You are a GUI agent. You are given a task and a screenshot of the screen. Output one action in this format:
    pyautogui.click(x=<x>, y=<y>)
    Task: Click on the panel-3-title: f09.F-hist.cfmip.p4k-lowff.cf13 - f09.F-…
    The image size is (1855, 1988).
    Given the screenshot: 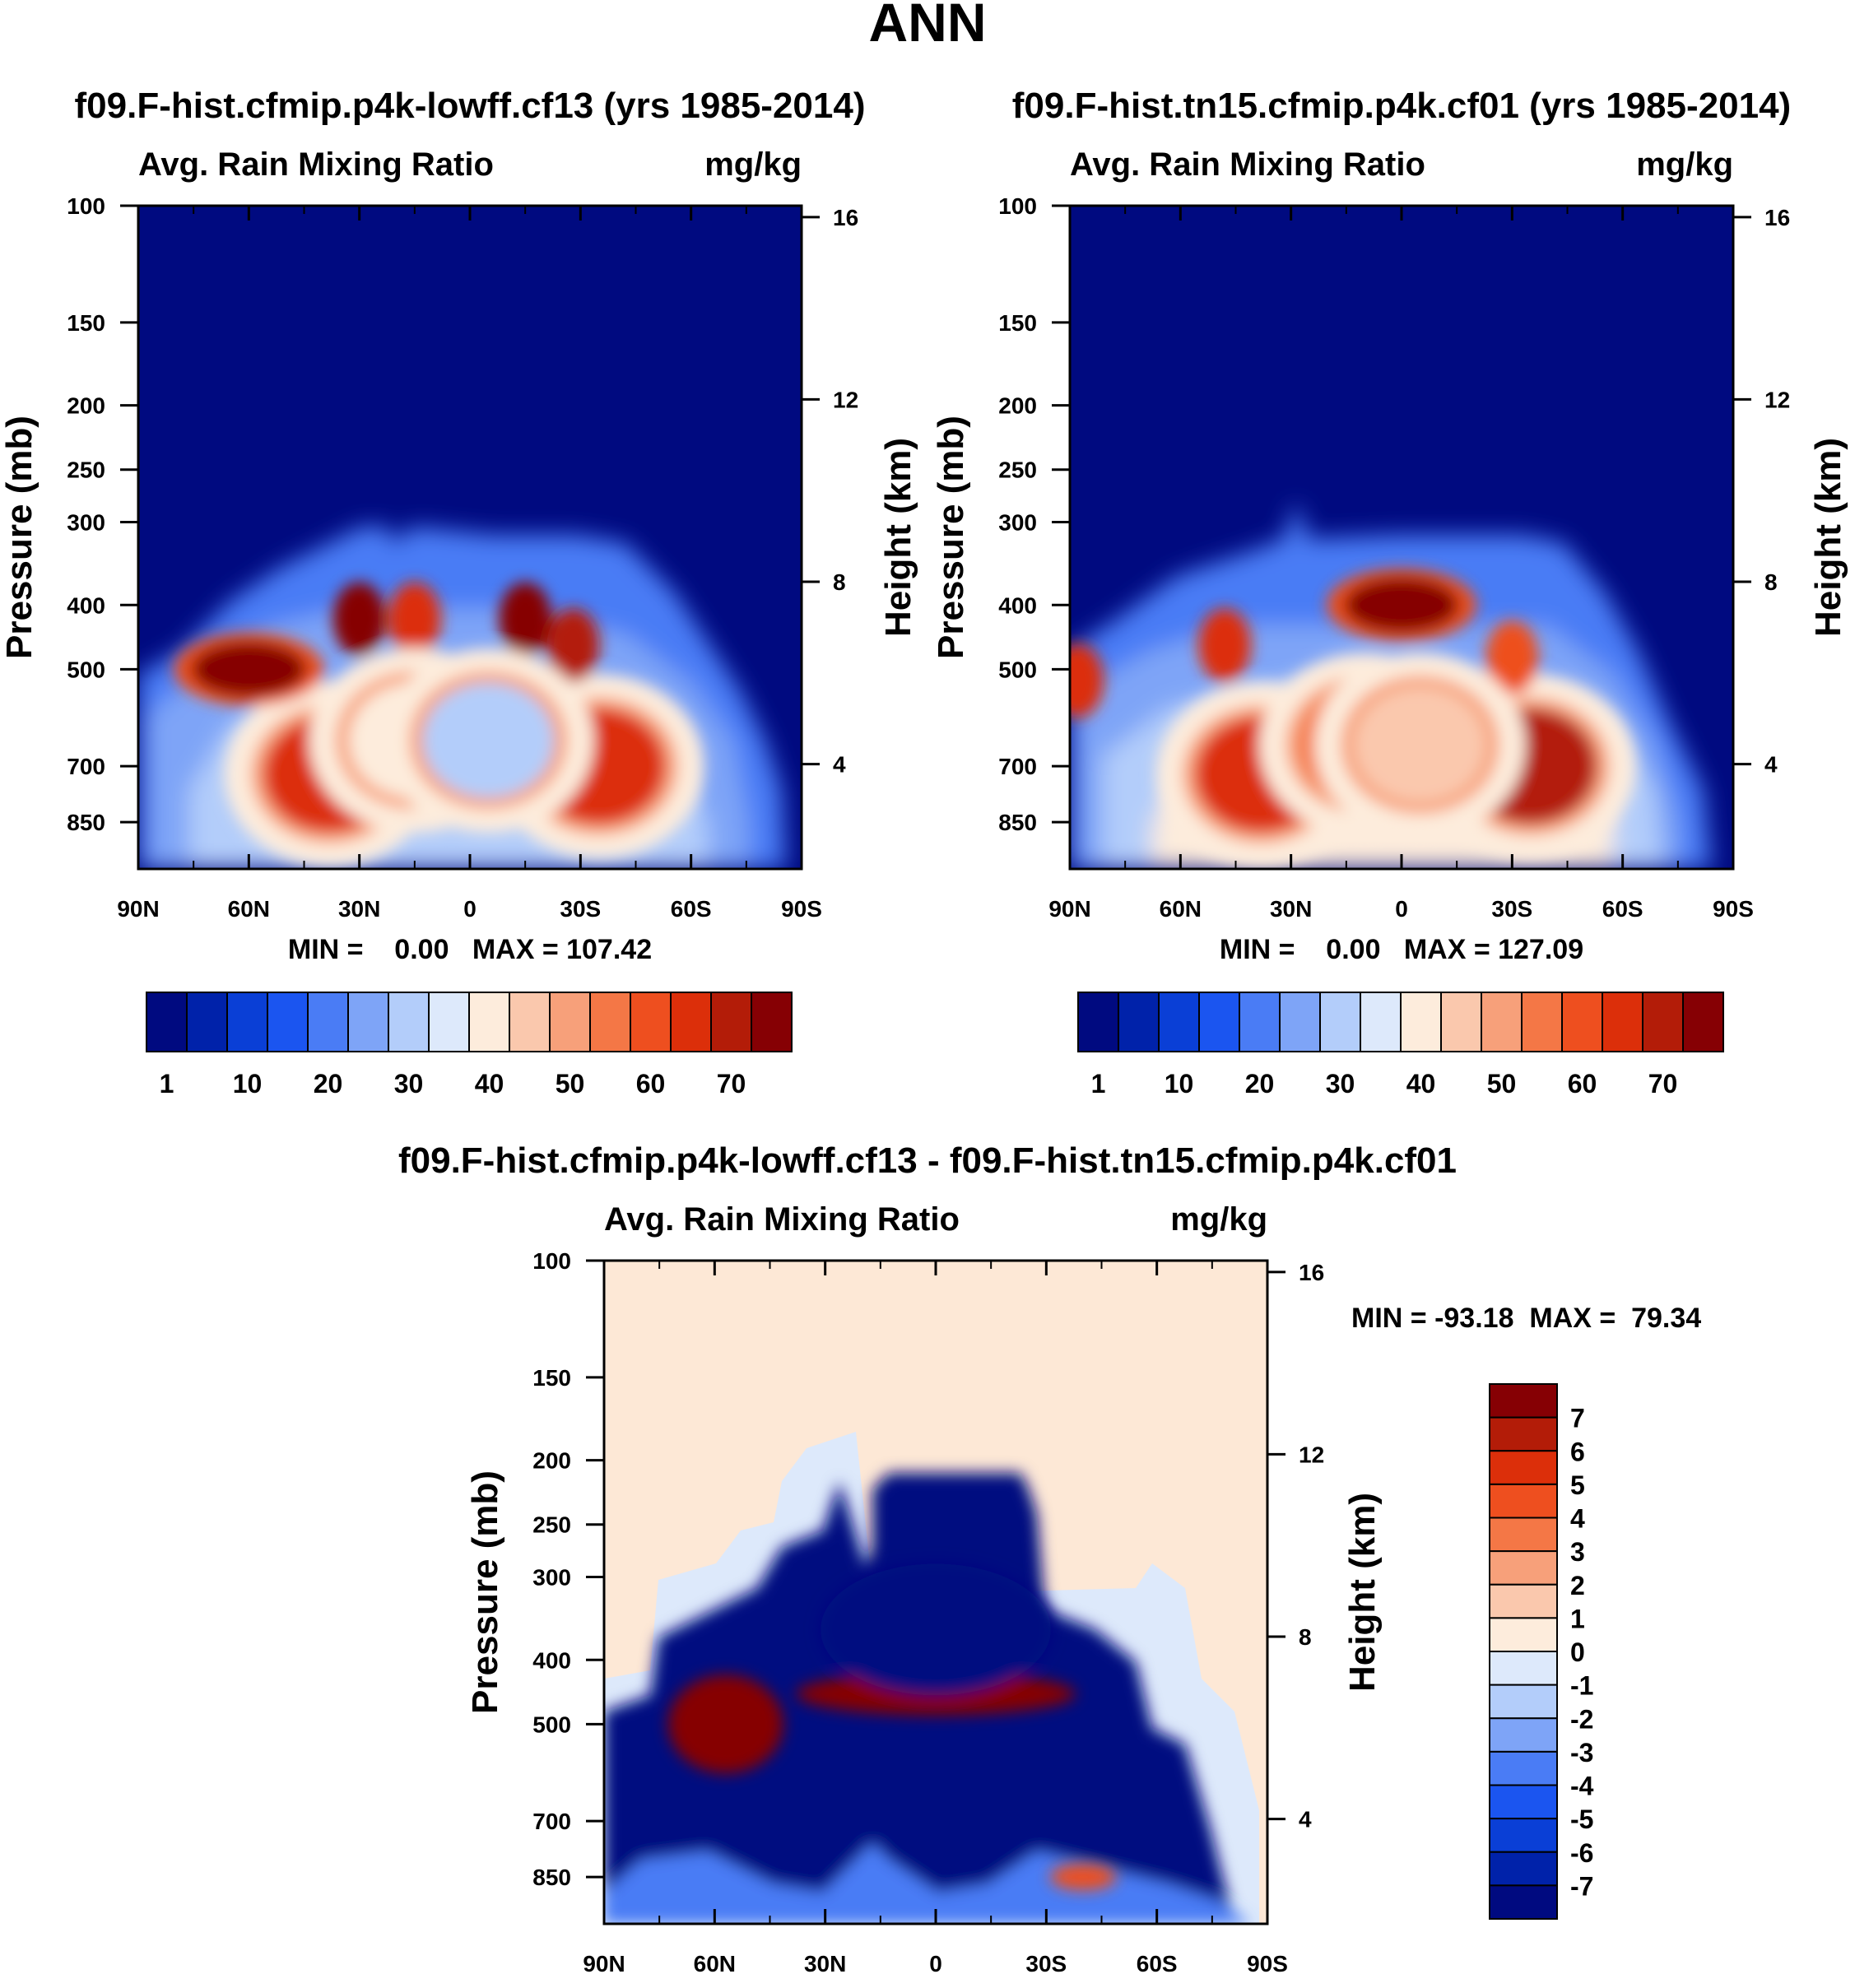 What is the action you would take?
    pyautogui.click(x=928, y=1160)
    